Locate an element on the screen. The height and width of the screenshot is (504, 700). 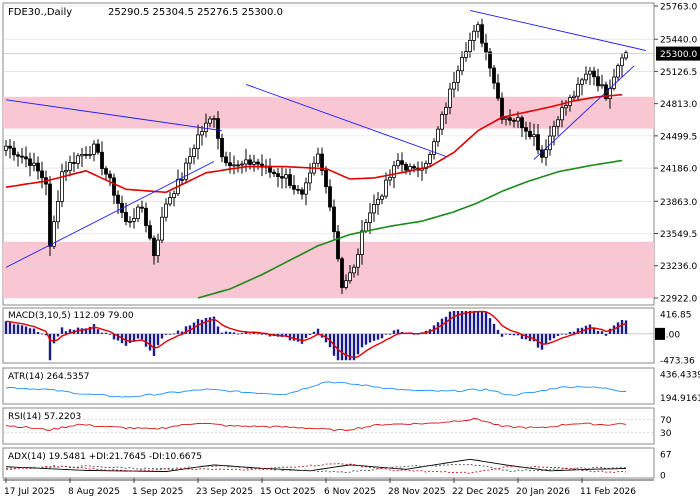
price-tag-label: 25300.0 is located at coordinates (678, 55).